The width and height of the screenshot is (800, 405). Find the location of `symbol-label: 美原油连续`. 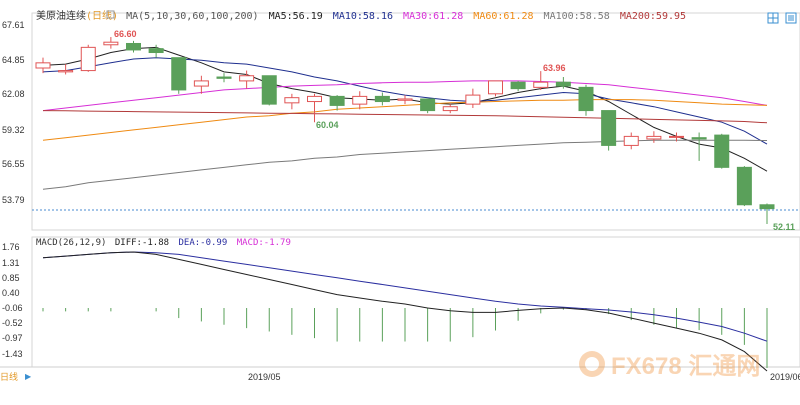

symbol-label: 美原油连续 is located at coordinates (61, 15).